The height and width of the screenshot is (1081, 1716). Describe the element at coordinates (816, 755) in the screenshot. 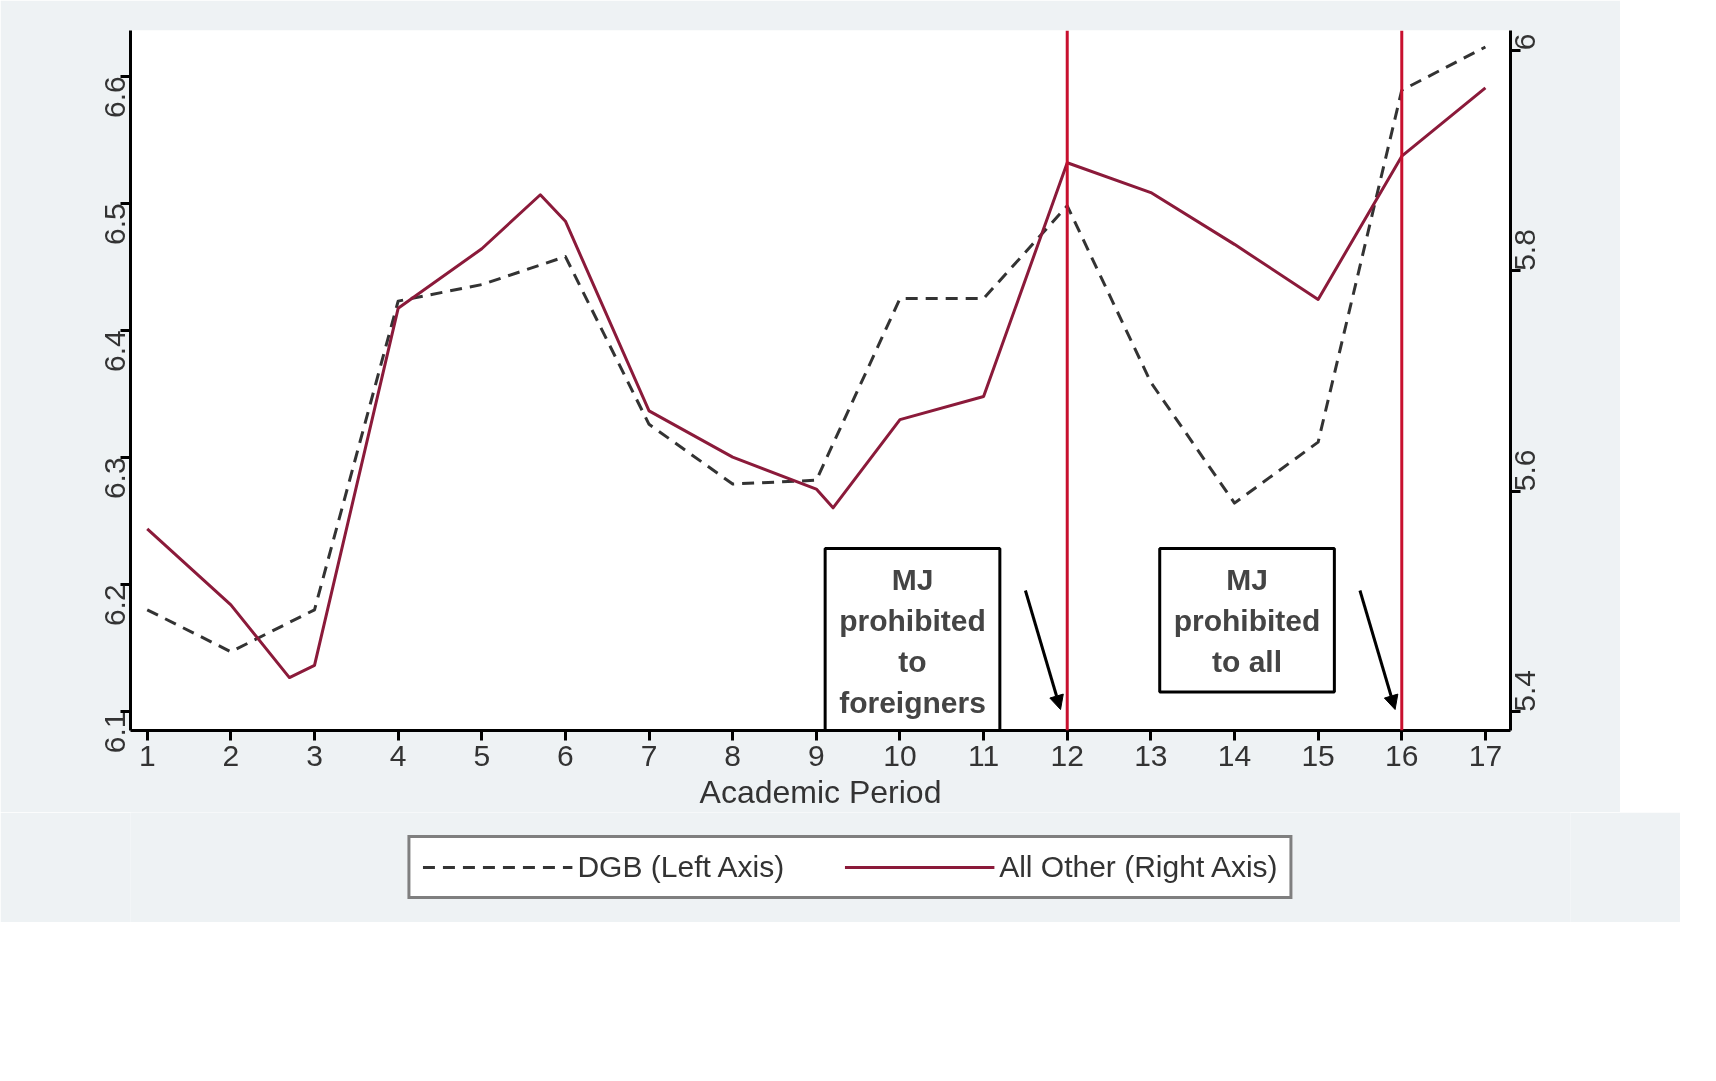

I see `x-tick-label: 9` at that location.